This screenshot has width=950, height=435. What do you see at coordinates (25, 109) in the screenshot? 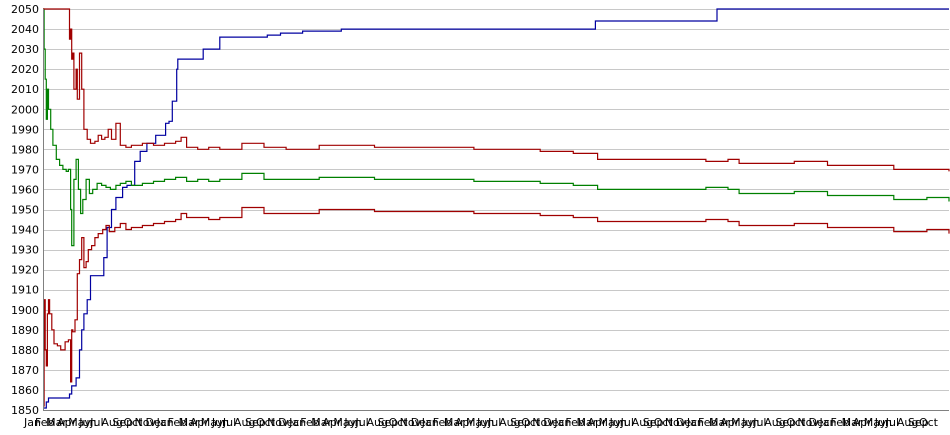
I see `y-tick-label: 2000` at bounding box center [25, 109].